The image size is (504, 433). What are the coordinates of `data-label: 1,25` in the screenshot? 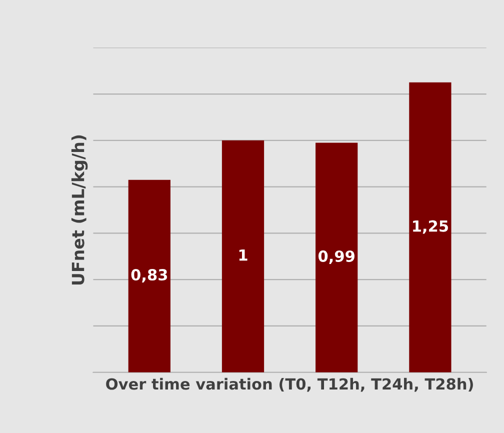 It's located at (430, 227).